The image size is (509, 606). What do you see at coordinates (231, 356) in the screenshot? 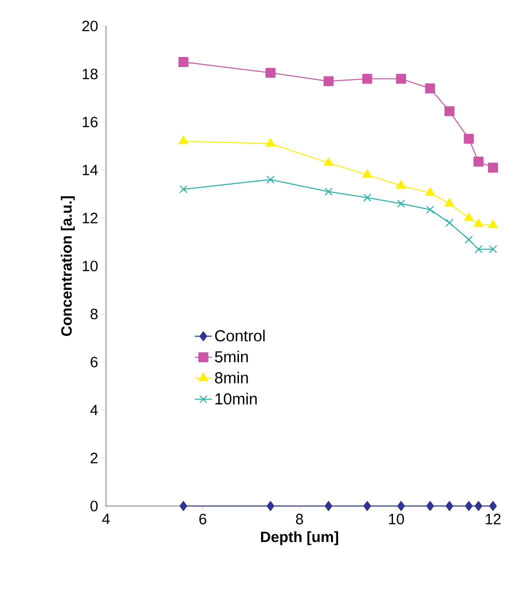
I see `legend-label: 5min` at bounding box center [231, 356].